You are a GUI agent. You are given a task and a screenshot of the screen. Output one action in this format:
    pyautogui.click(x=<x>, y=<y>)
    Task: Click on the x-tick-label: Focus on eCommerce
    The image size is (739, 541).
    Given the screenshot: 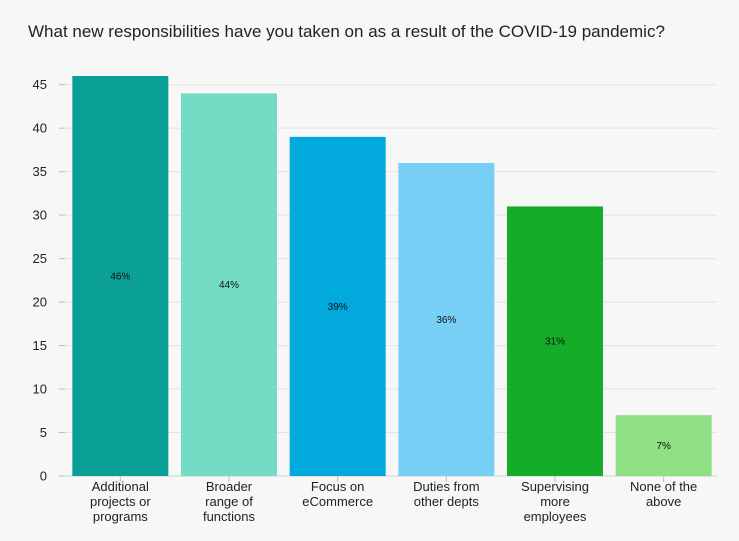 What is the action you would take?
    pyautogui.click(x=337, y=494)
    